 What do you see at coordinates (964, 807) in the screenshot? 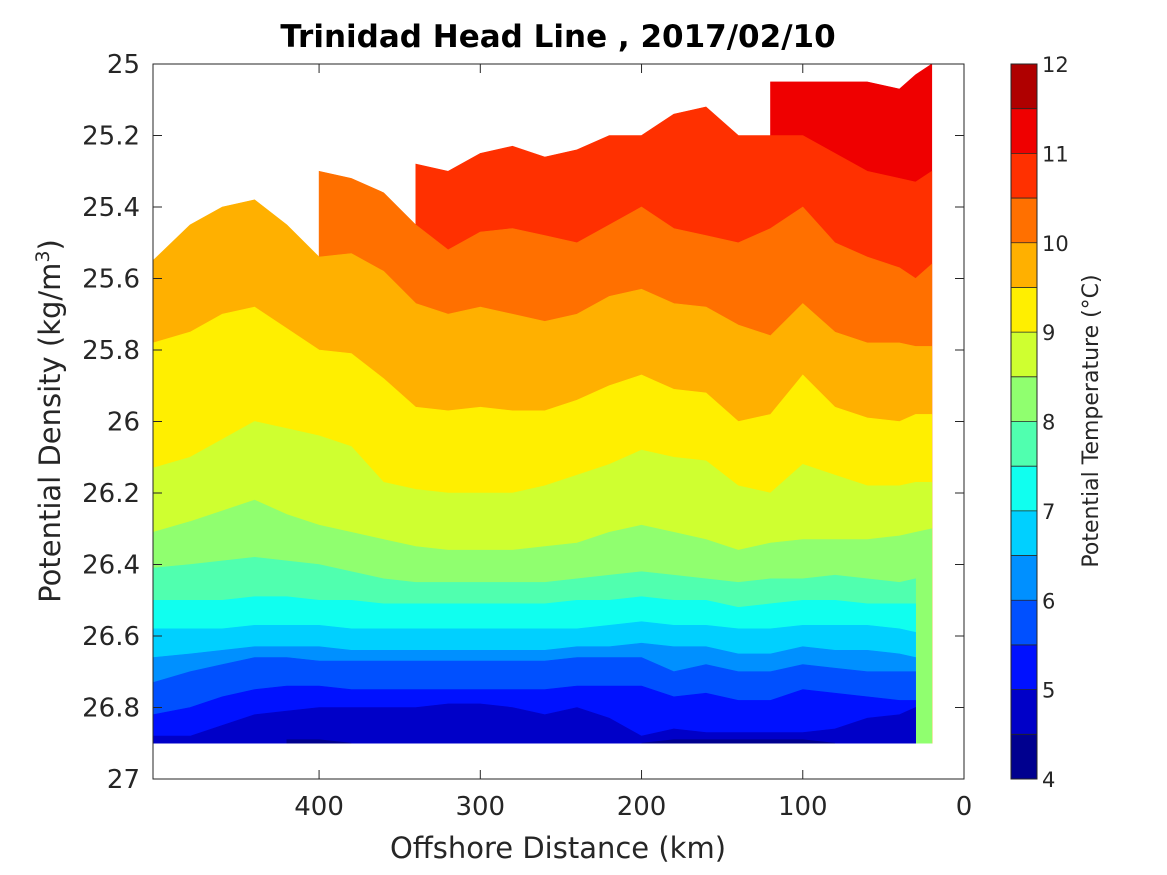
I see `x-tick-label: 0` at bounding box center [964, 807].